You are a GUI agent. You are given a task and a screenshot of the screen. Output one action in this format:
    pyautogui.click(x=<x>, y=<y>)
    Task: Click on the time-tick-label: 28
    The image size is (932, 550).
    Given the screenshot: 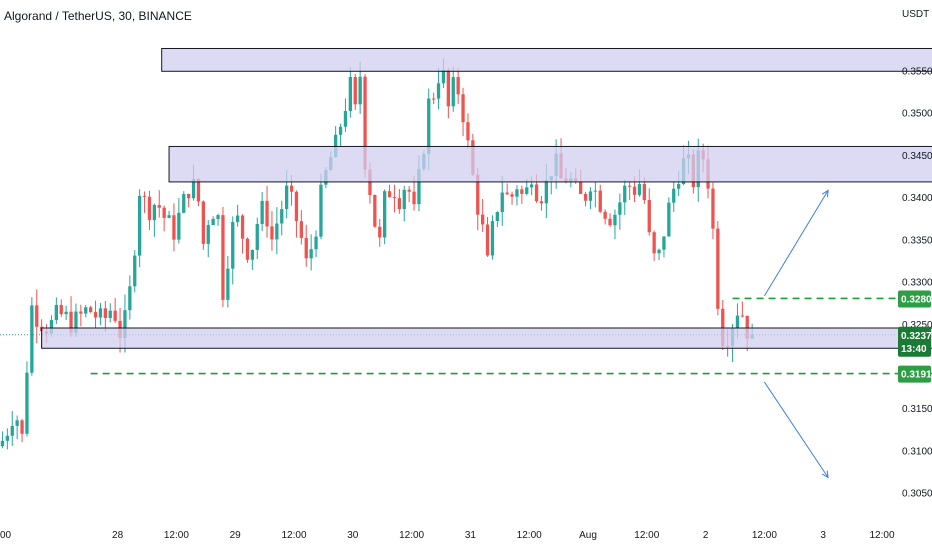 What is the action you would take?
    pyautogui.click(x=118, y=535)
    